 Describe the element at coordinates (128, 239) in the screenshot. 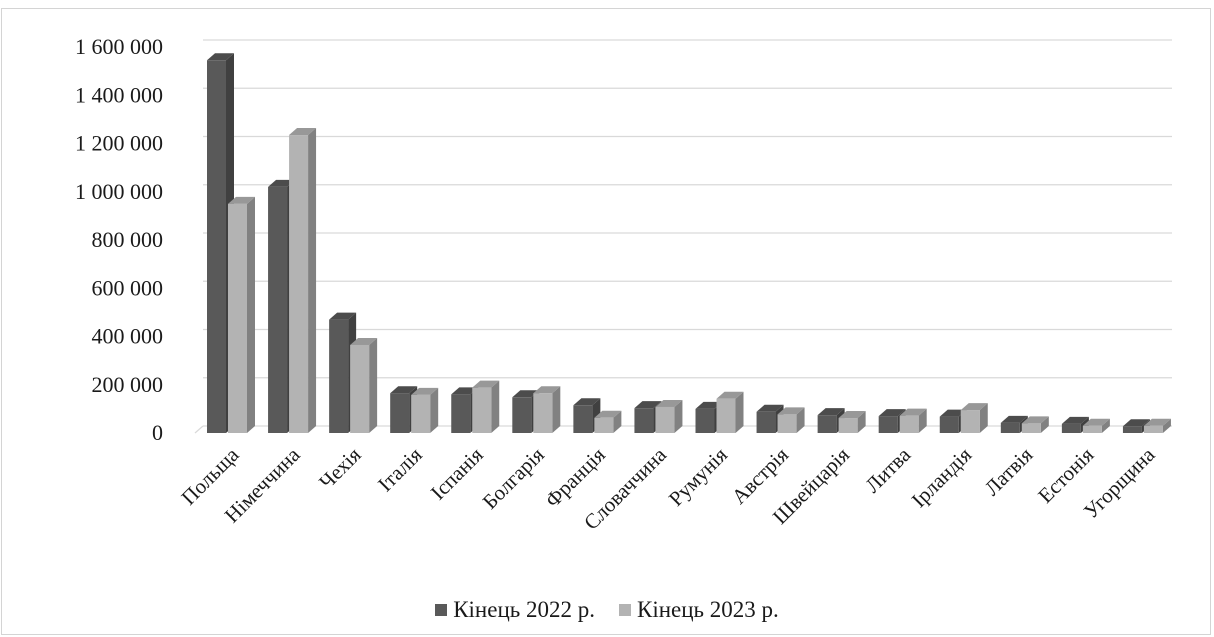

I see `y-tick-label: 800 000` at that location.